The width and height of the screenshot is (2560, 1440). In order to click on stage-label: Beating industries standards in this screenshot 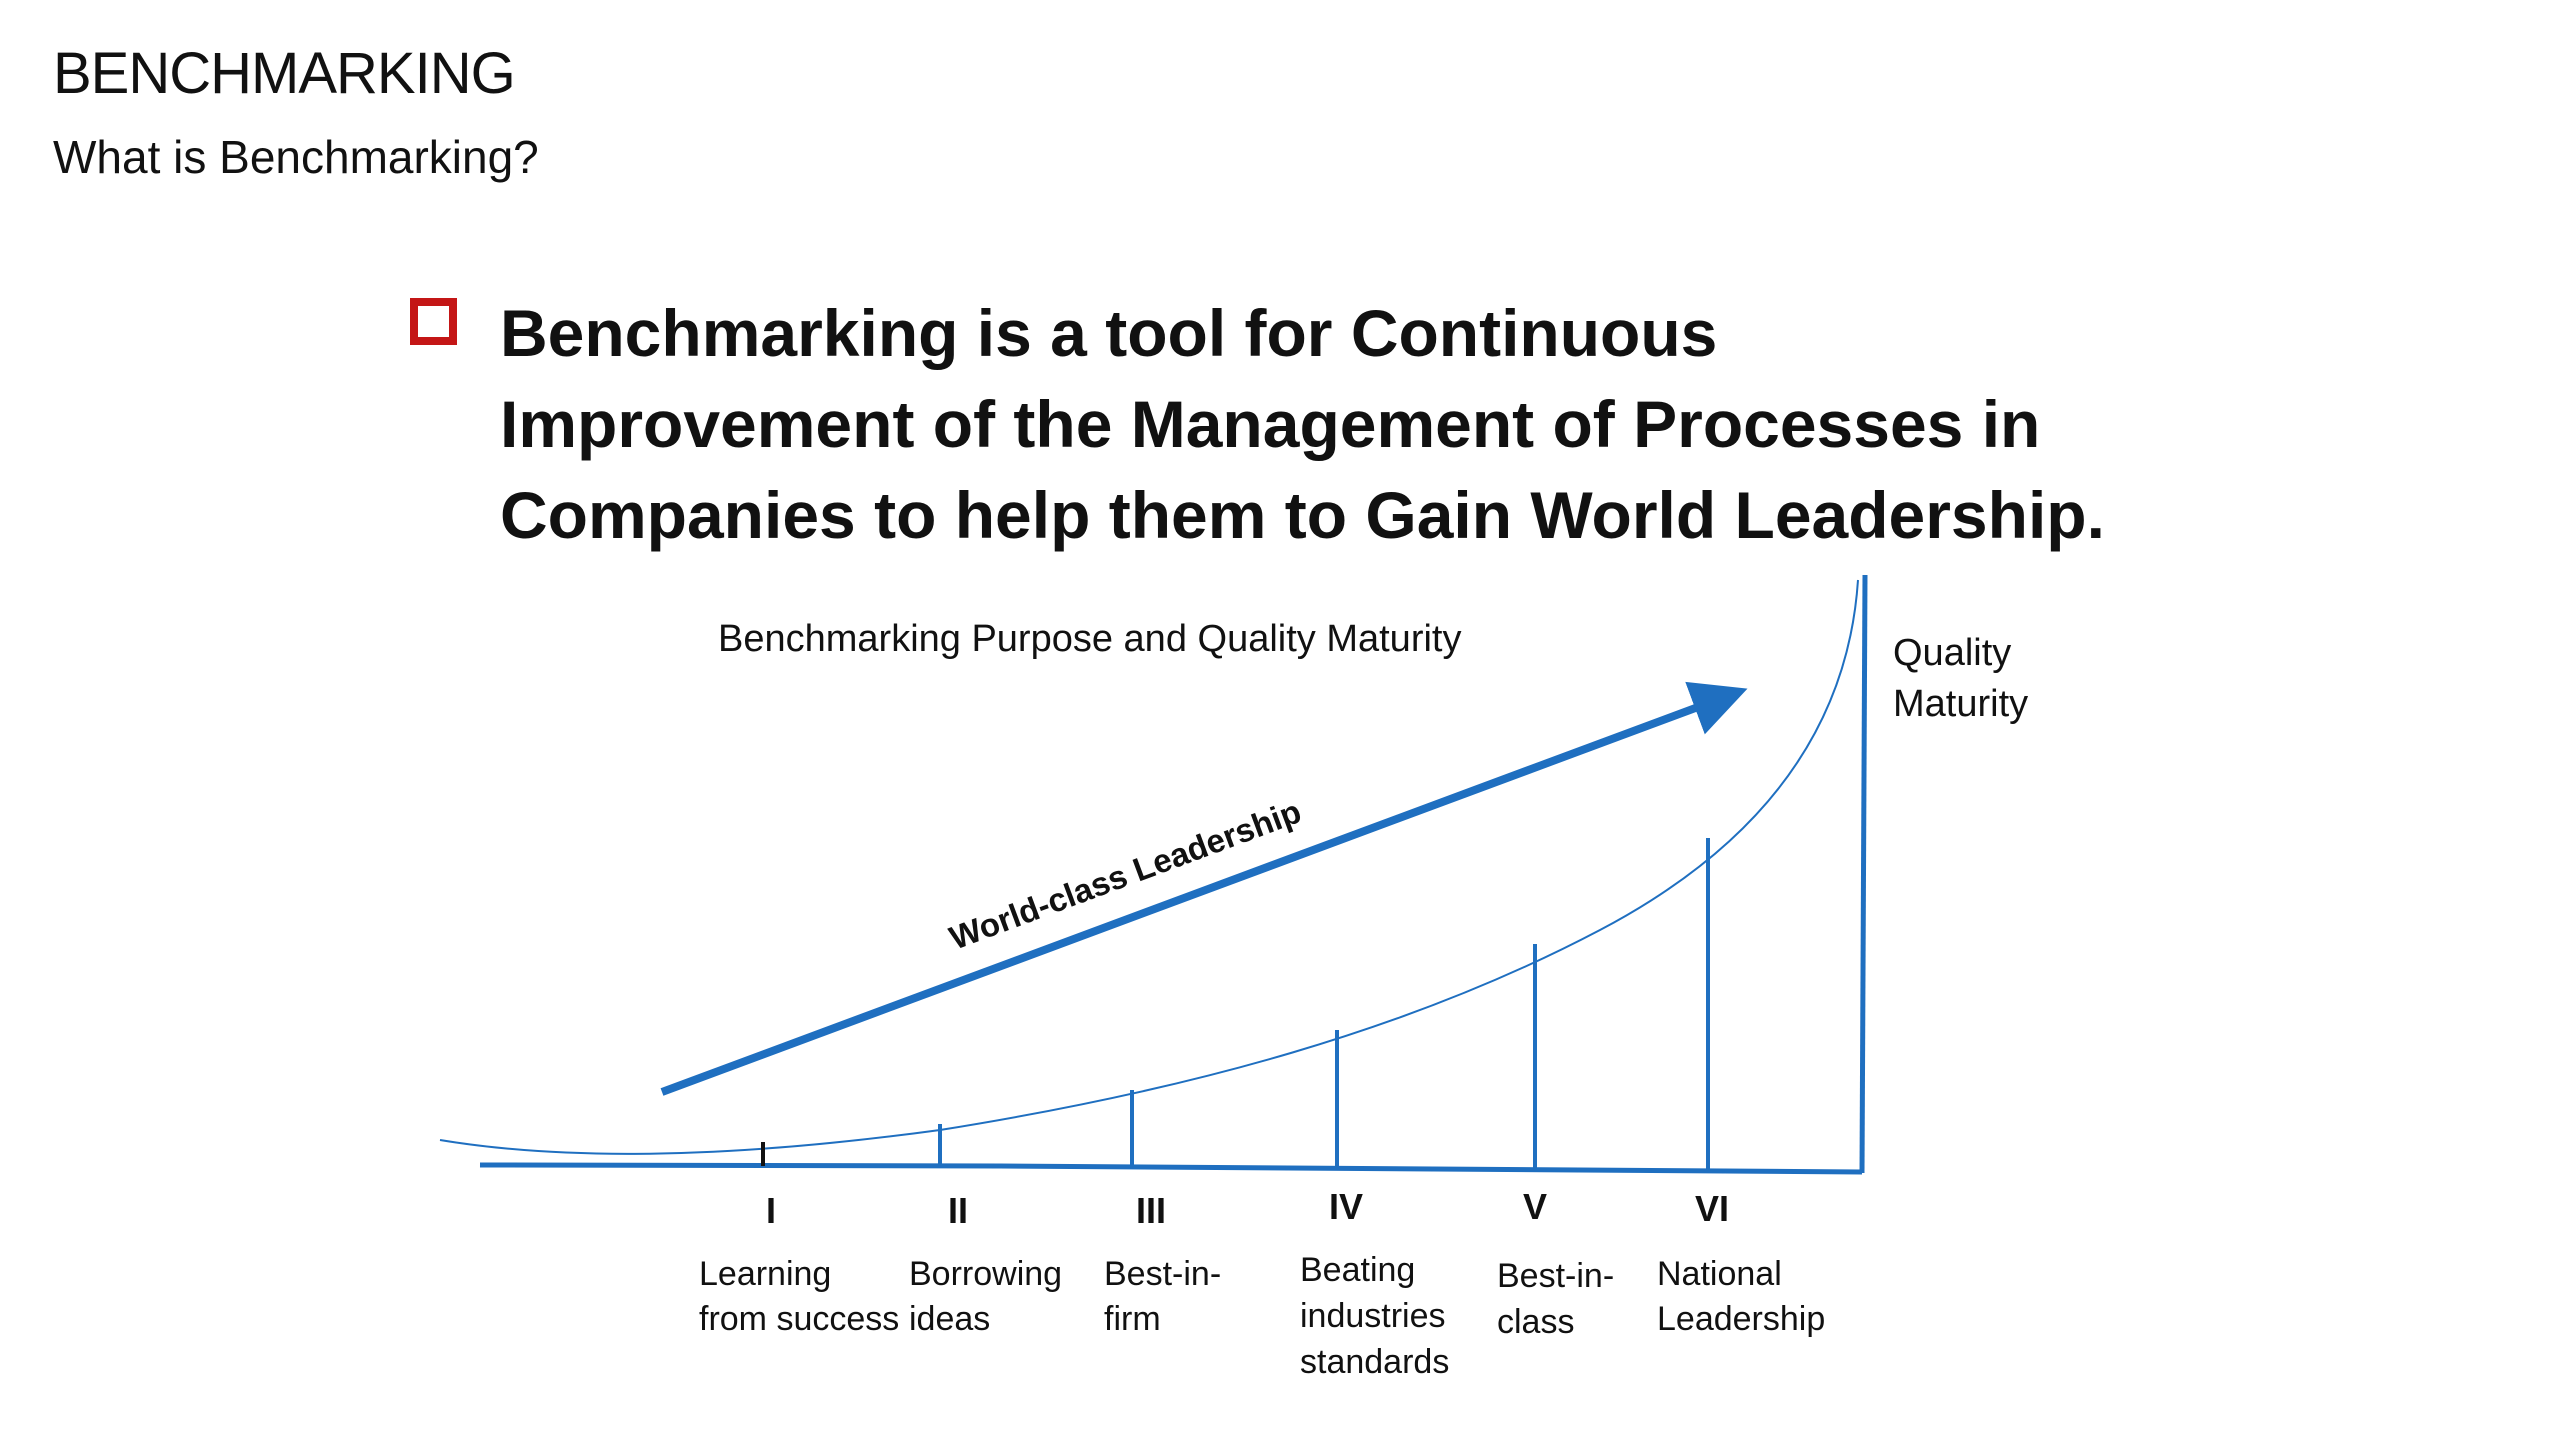, I will do `click(1377, 1316)`.